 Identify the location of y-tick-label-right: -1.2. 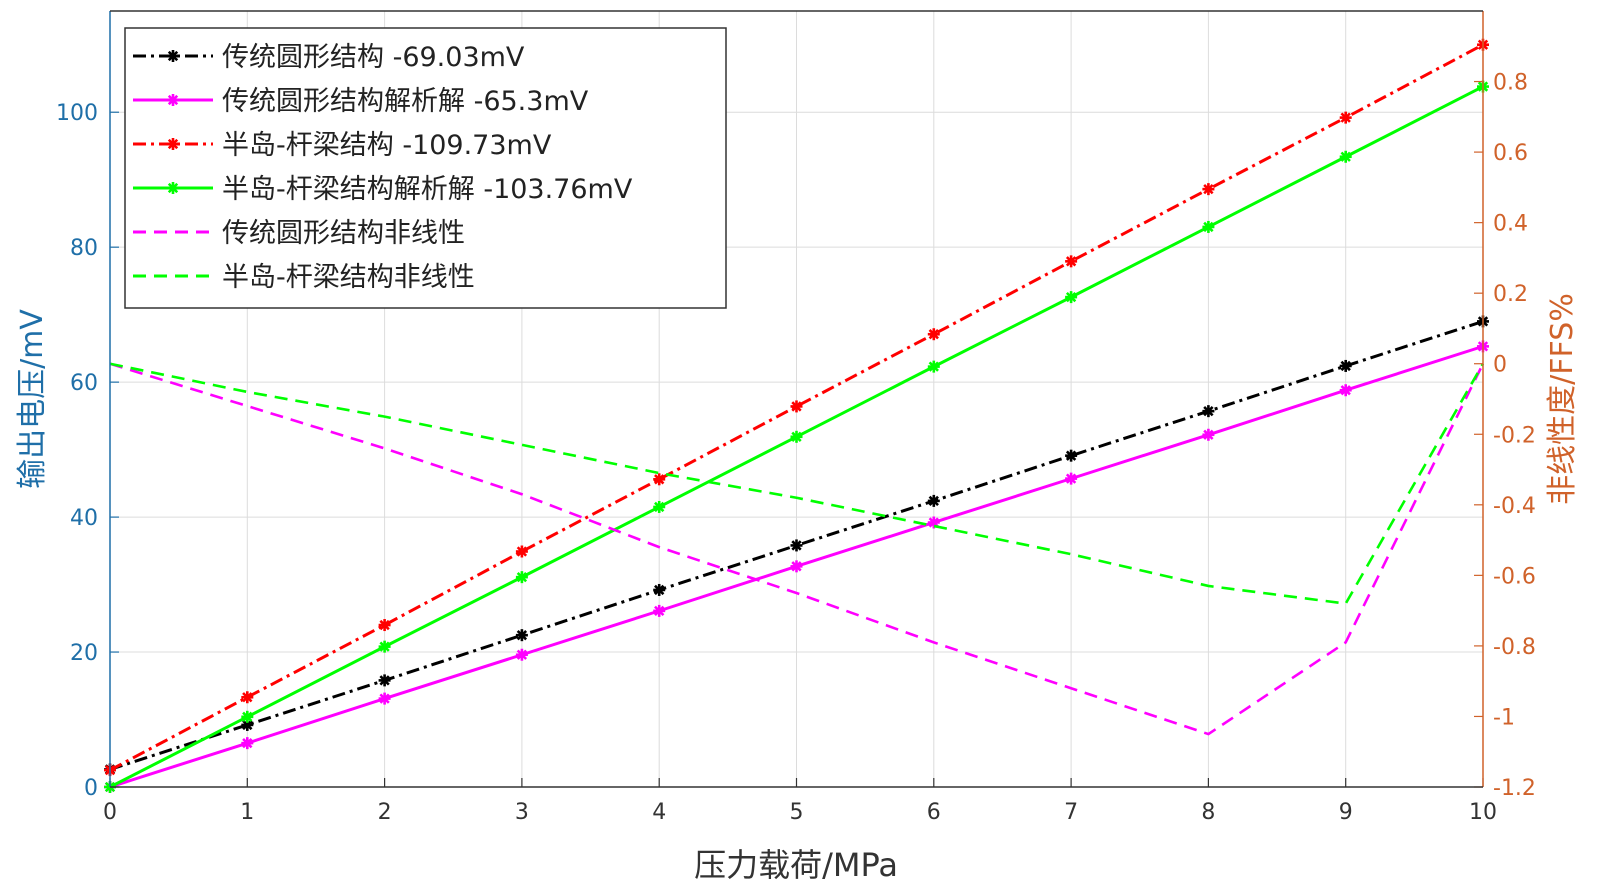
(1514, 788).